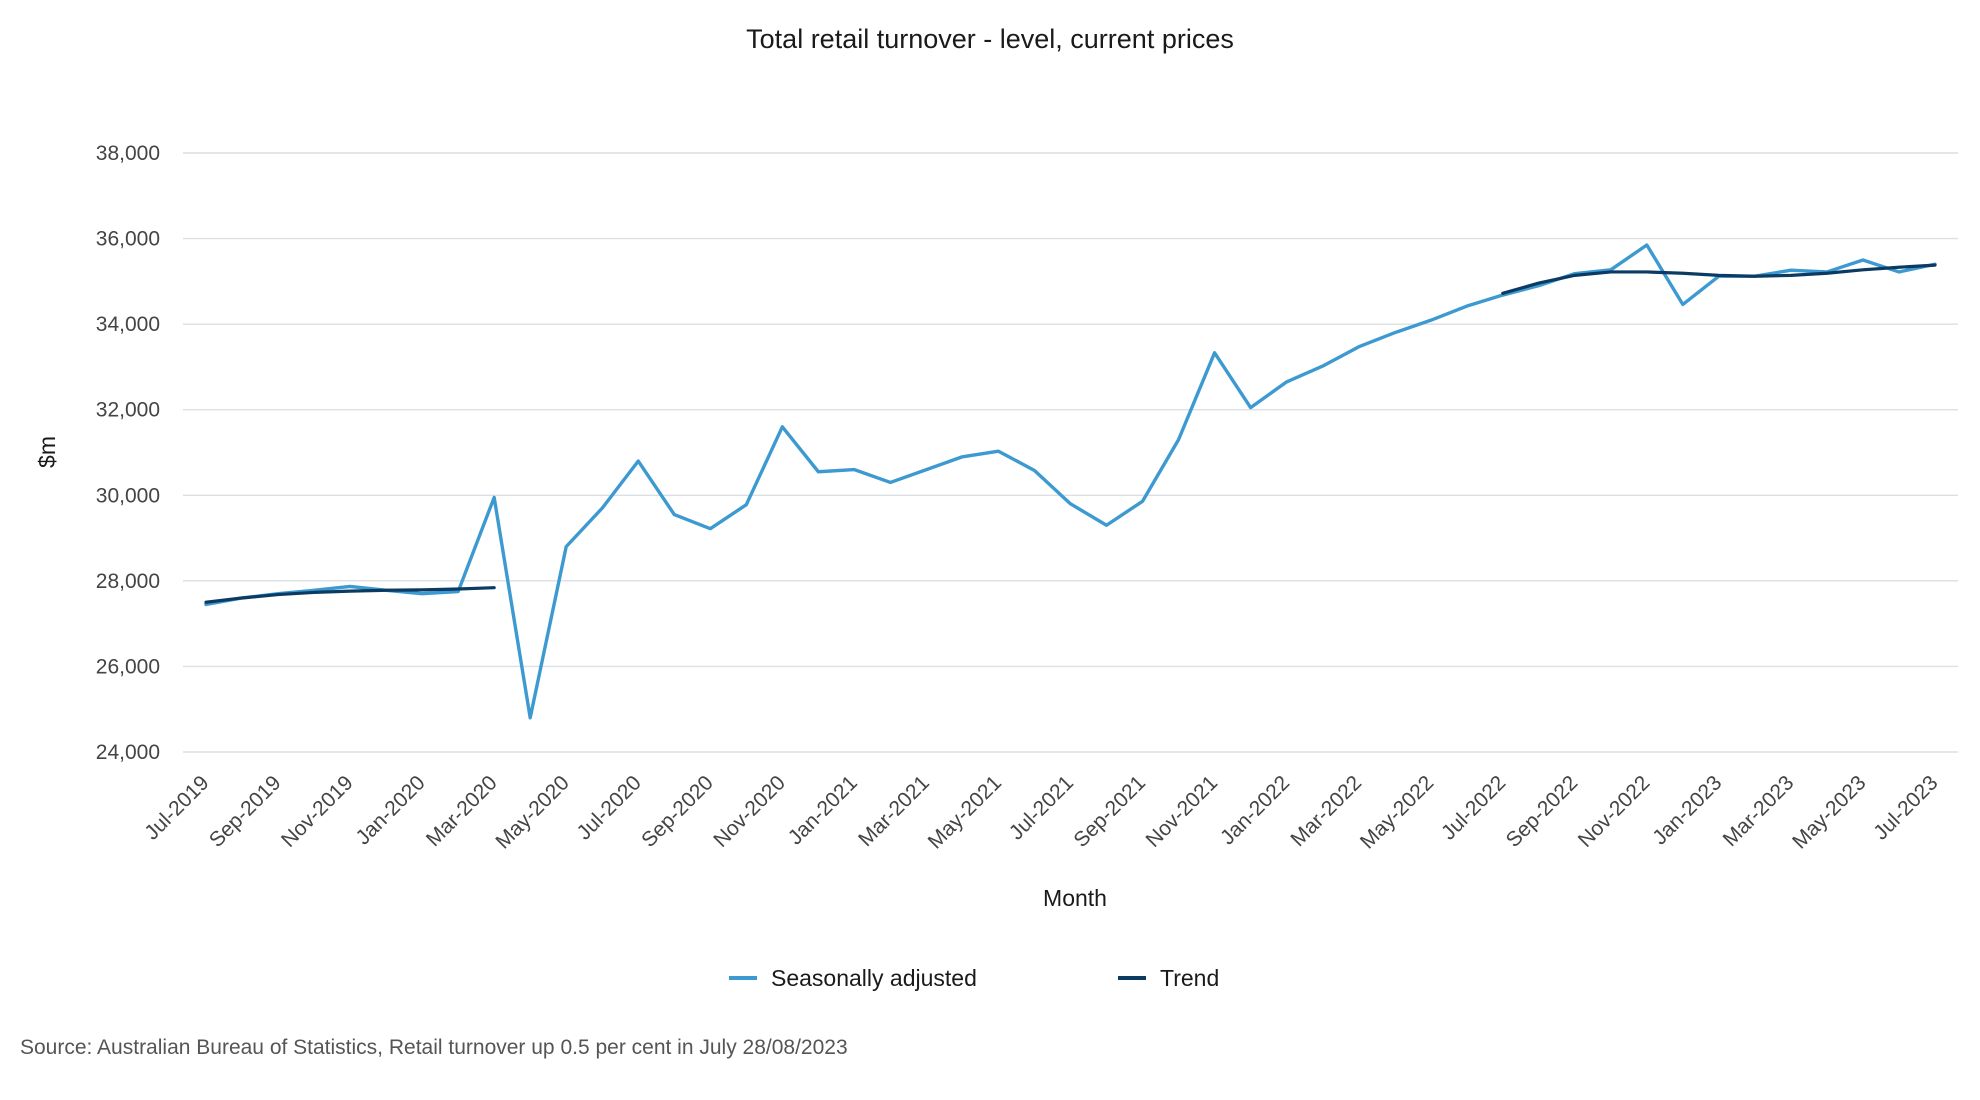 This screenshot has width=1980, height=1100. Describe the element at coordinates (823, 810) in the screenshot. I see `x-tick-label: Jan-2021` at that location.